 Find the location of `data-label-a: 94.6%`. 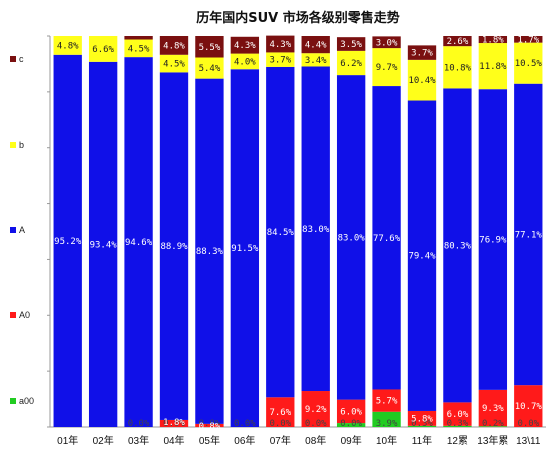

data-label-a: 94.6% is located at coordinates (139, 243).